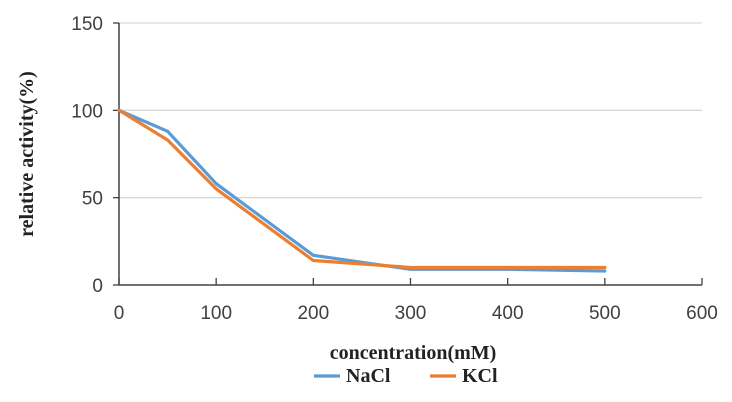 This screenshot has height=402, width=732. What do you see at coordinates (27, 154) in the screenshot?
I see `y-axis-title: relative activity(%)` at bounding box center [27, 154].